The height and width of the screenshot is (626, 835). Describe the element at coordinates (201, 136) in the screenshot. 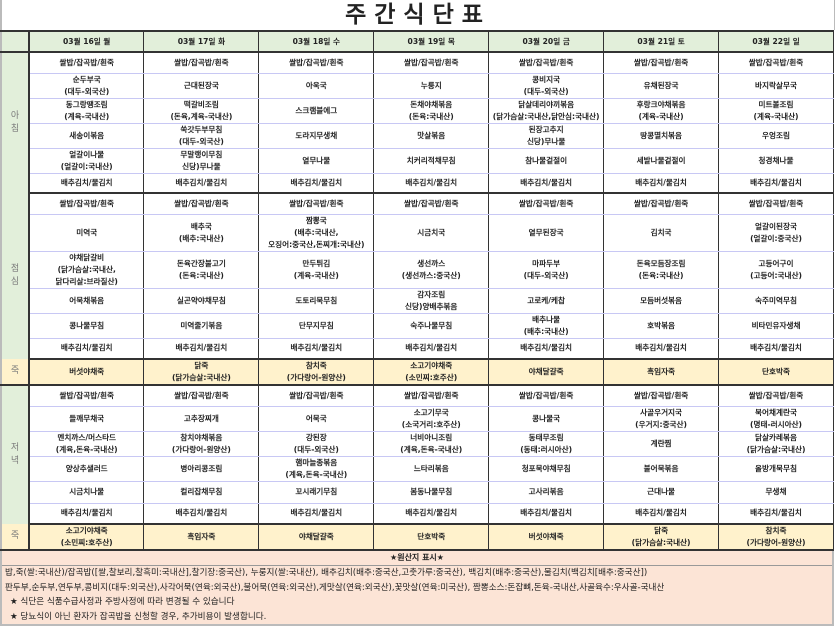

I see `menu-cell: 쑥갓두부무침 (대두-외국산)` at that location.